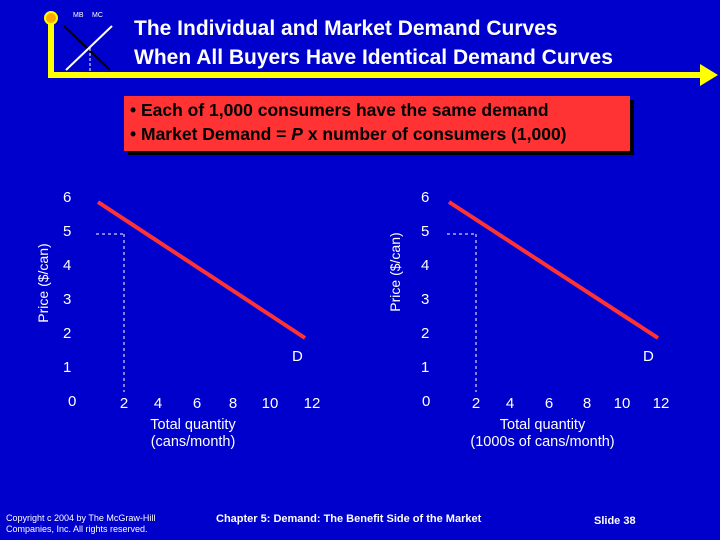 This screenshot has height=540, width=720. What do you see at coordinates (648, 356) in the screenshot?
I see `right-curve-label: D` at bounding box center [648, 356].